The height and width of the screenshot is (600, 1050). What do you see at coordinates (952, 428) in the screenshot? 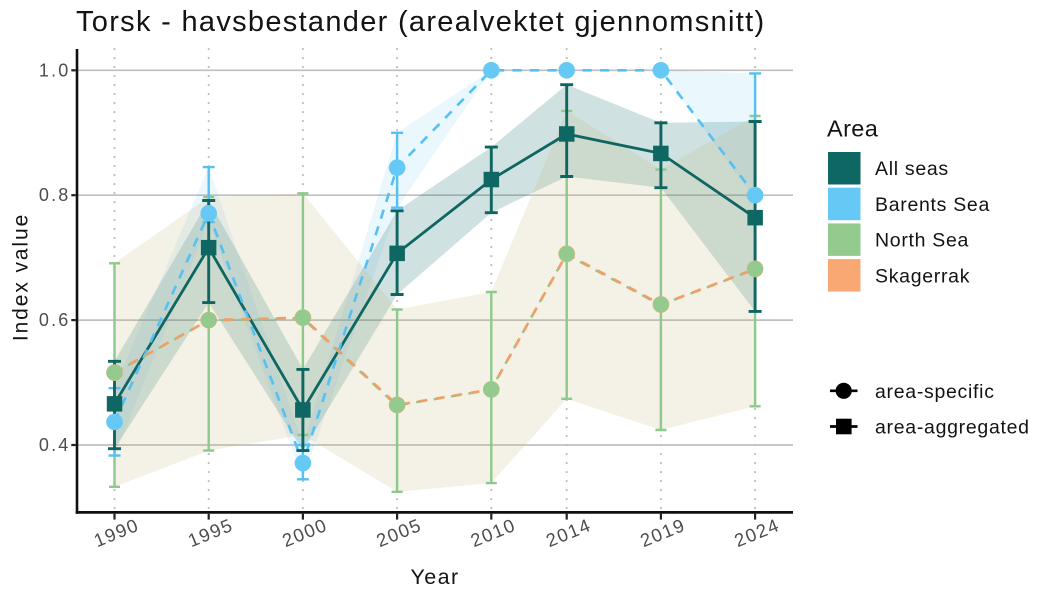
I see `svg-text: area-aggregated` at bounding box center [952, 428].